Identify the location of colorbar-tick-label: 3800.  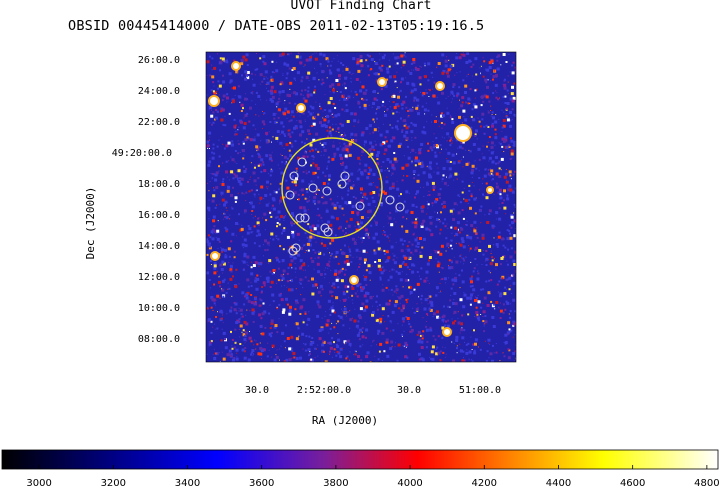
(335, 483).